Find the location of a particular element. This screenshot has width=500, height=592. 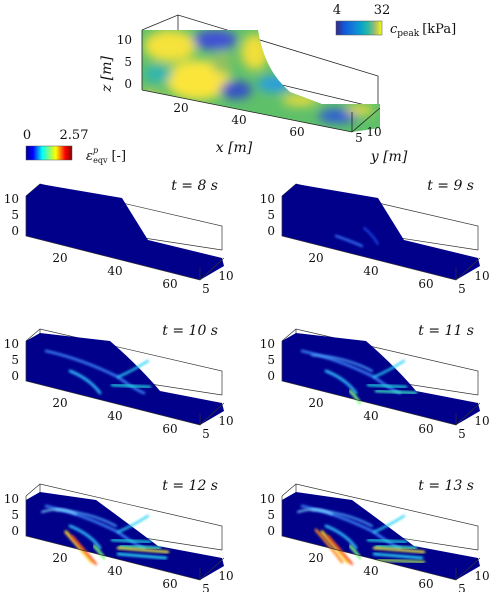

top-y-ticks: 5 10 is located at coordinates (368, 135).